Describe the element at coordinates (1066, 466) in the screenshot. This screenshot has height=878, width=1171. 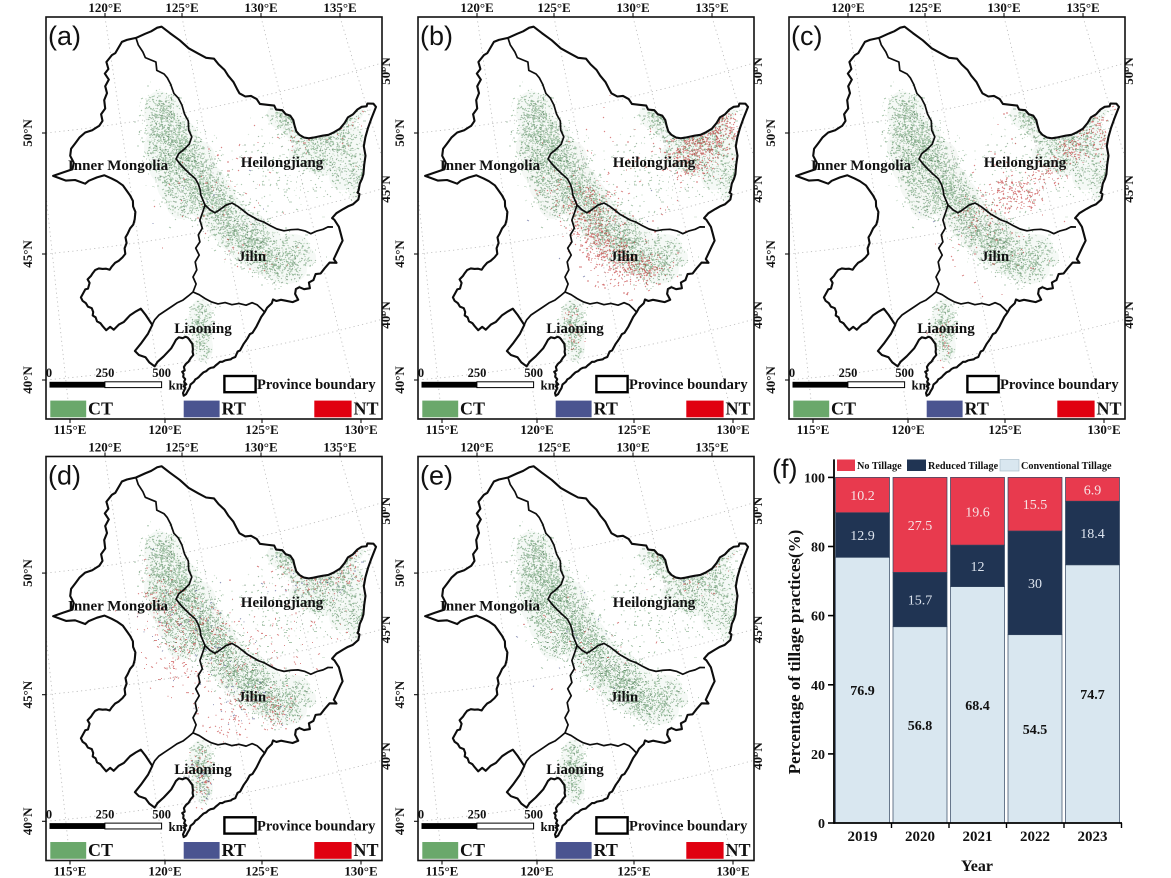
I see `svg-text: Conventional Tillage` at that location.